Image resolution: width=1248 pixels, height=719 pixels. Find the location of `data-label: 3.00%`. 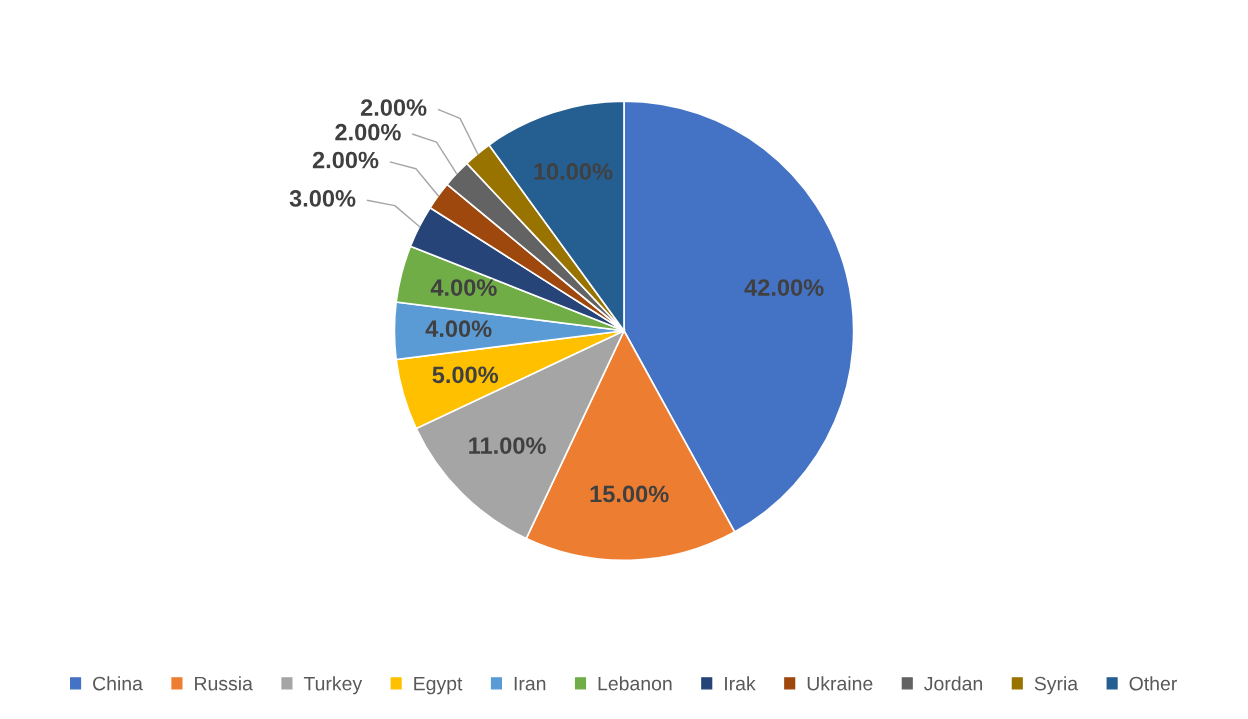

data-label: 3.00% is located at coordinates (322, 198).